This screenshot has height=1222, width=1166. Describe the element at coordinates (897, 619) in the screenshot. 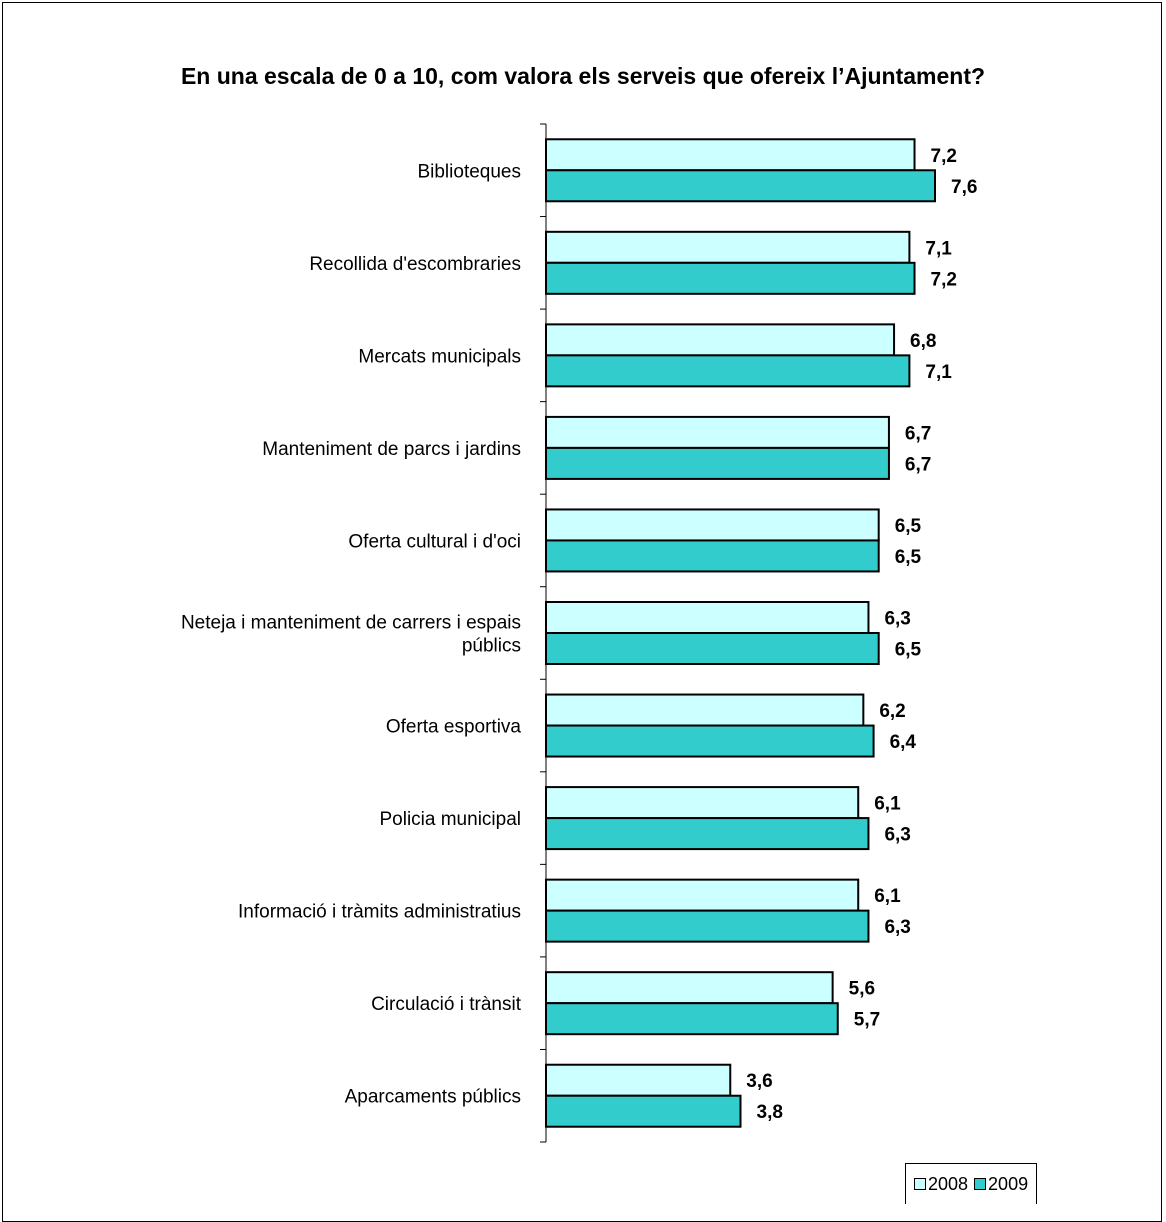

I see `data-label-2008: 6,3` at that location.